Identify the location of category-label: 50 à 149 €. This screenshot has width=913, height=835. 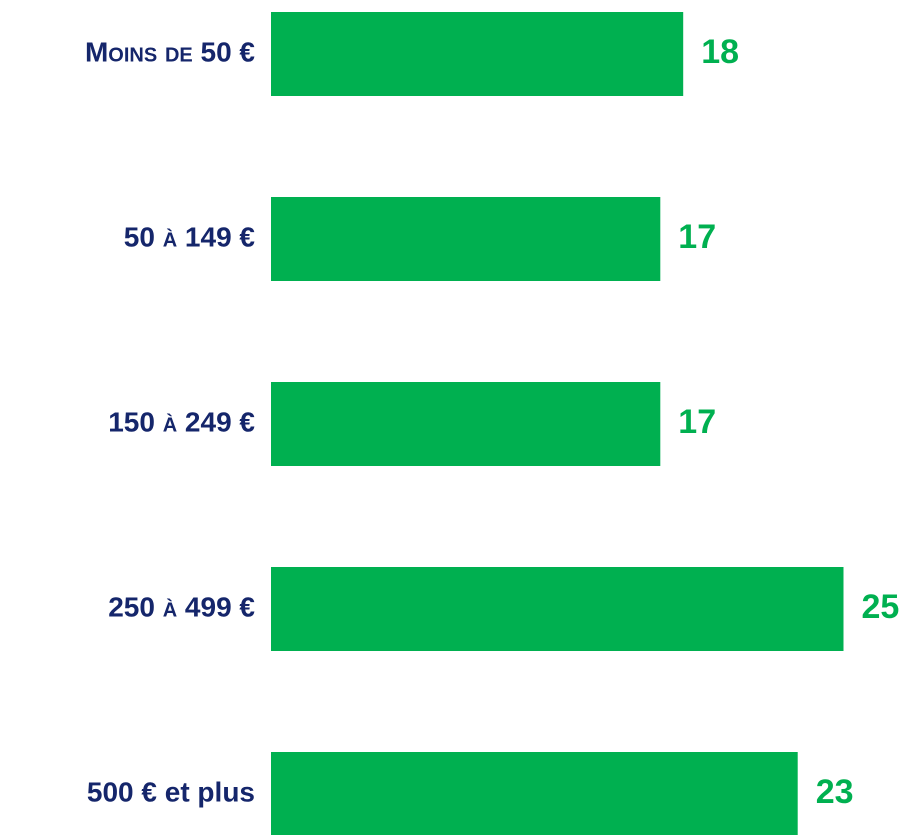
(190, 236).